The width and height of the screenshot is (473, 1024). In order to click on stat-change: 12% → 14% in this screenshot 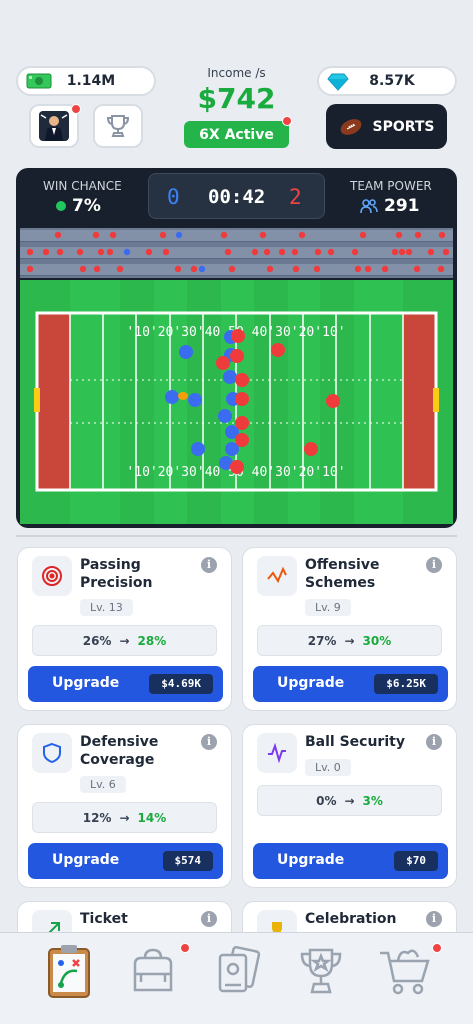, I will do `click(124, 817)`.